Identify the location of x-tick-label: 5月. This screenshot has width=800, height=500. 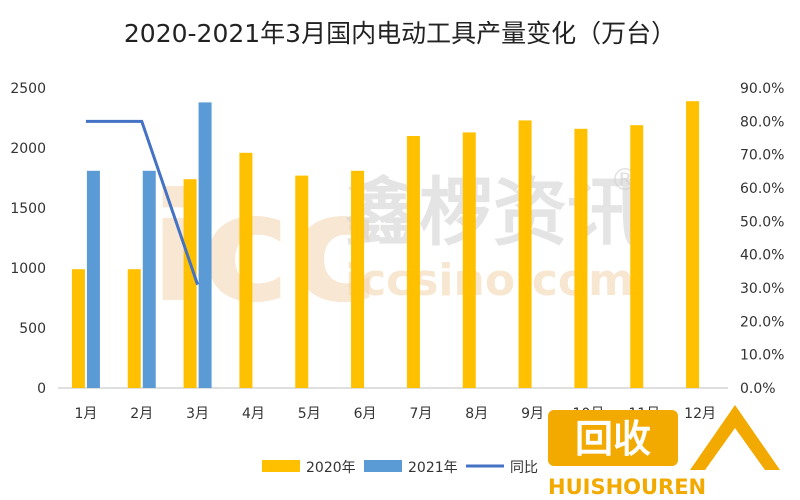
(309, 414).